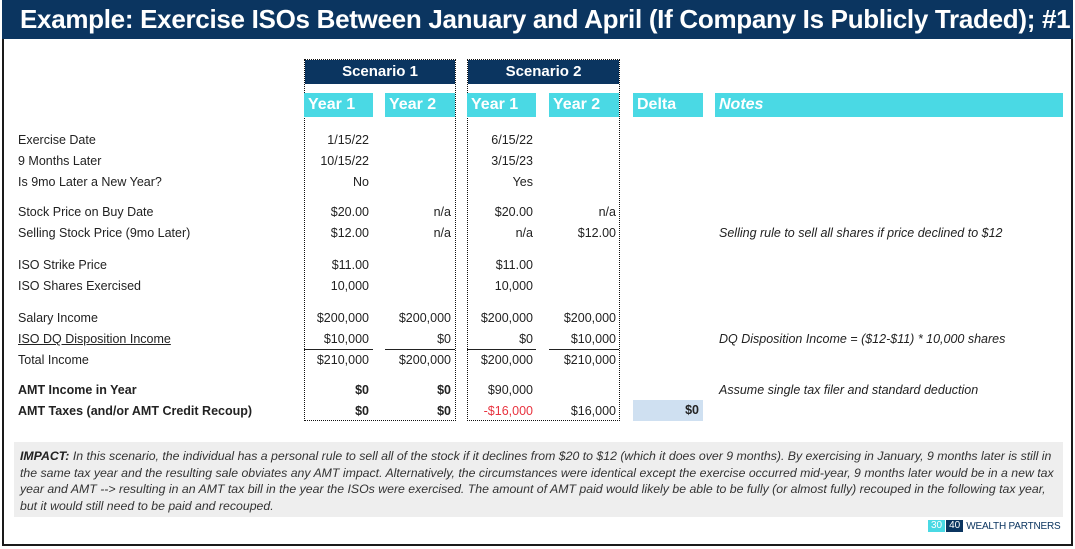 The image size is (1075, 549). I want to click on row-label-selling-price: Selling Stock Price (9mo Later), so click(104, 233).